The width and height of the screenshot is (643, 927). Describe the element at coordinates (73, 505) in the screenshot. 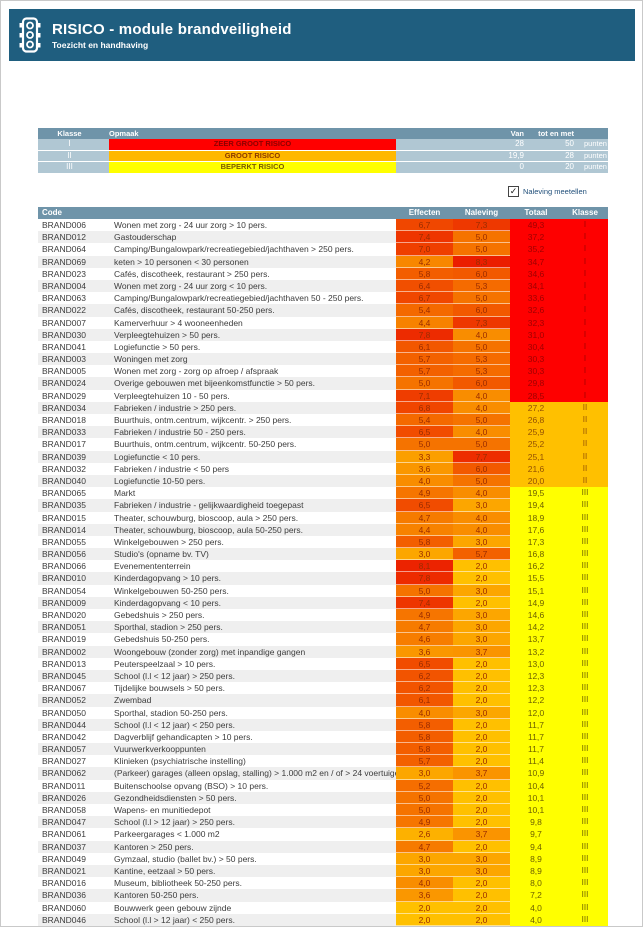

I see `code-cell: BRAND035` at that location.